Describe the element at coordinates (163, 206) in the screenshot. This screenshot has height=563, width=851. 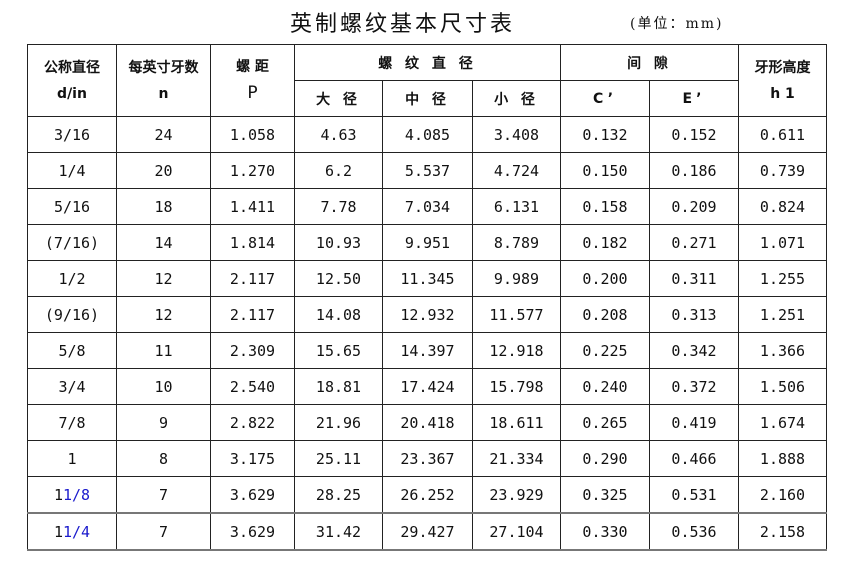
I see `cell-tpi: 18` at that location.